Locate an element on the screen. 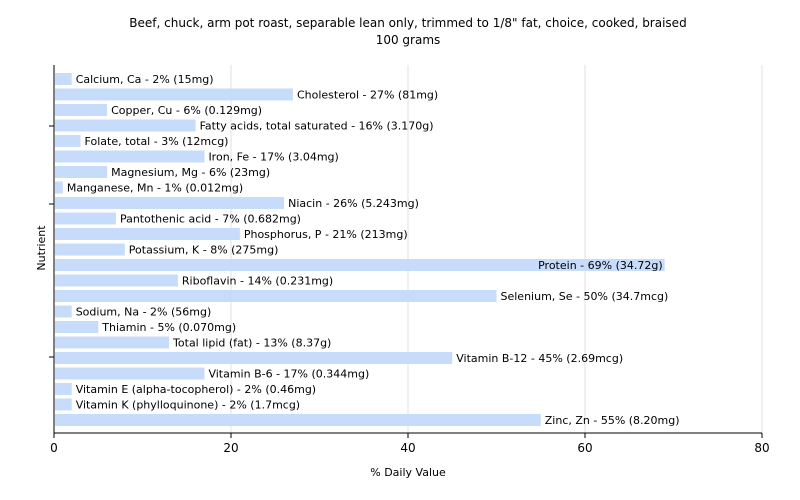 The height and width of the screenshot is (500, 800). bar-protein is located at coordinates (360, 265).